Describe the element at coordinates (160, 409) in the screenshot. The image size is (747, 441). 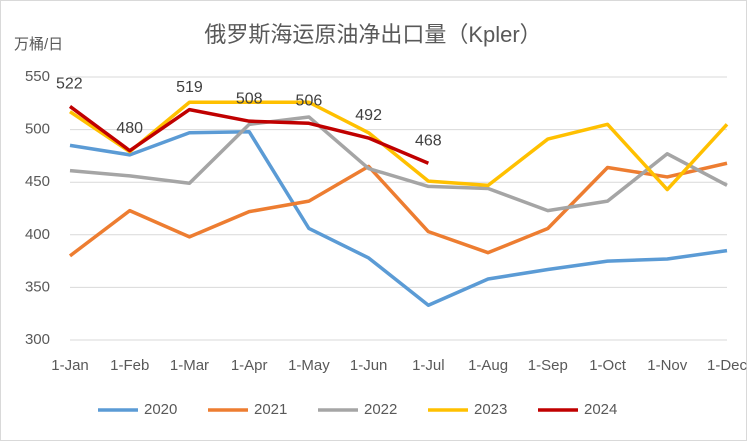
I see `legend-label: 2020` at that location.